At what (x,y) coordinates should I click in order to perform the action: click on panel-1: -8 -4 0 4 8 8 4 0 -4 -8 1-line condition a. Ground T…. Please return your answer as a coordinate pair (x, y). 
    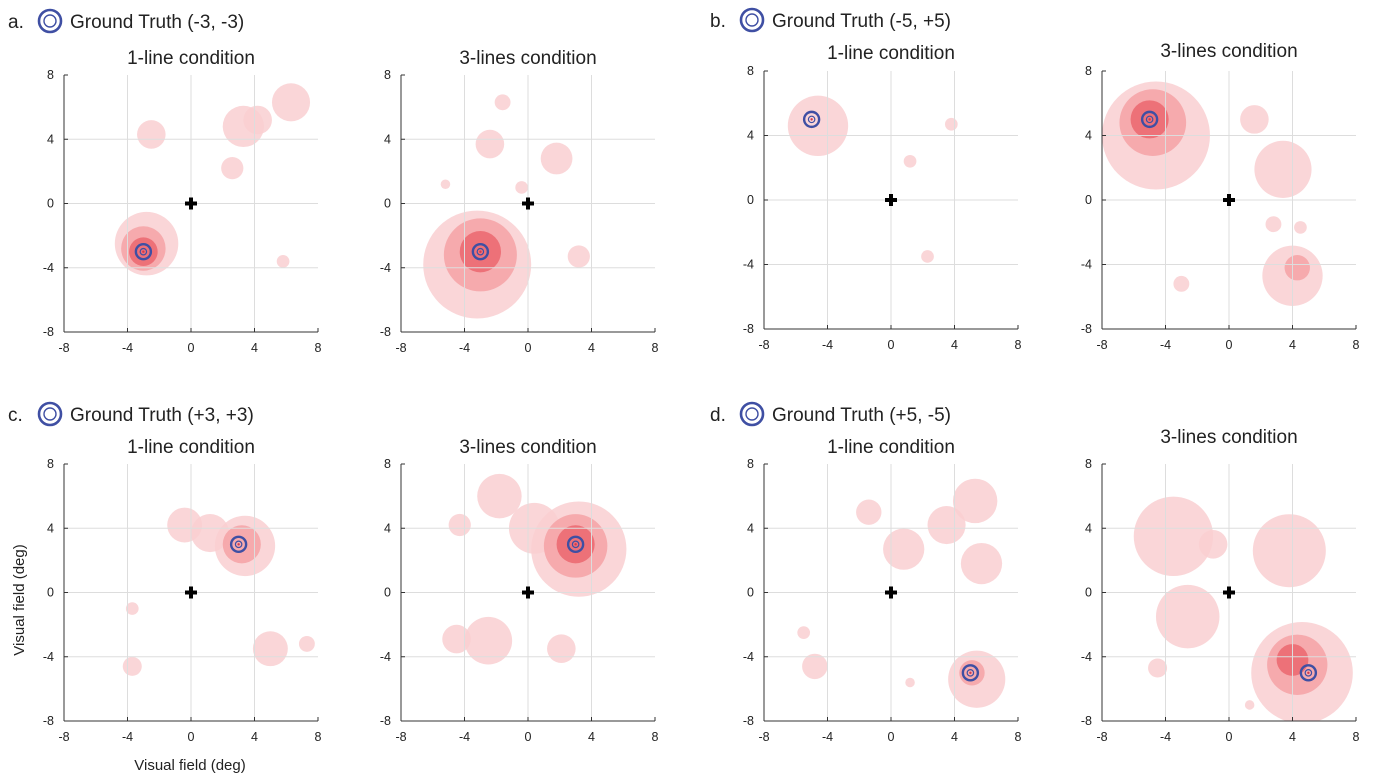
    Looking at the image, I should click on (165, 181).